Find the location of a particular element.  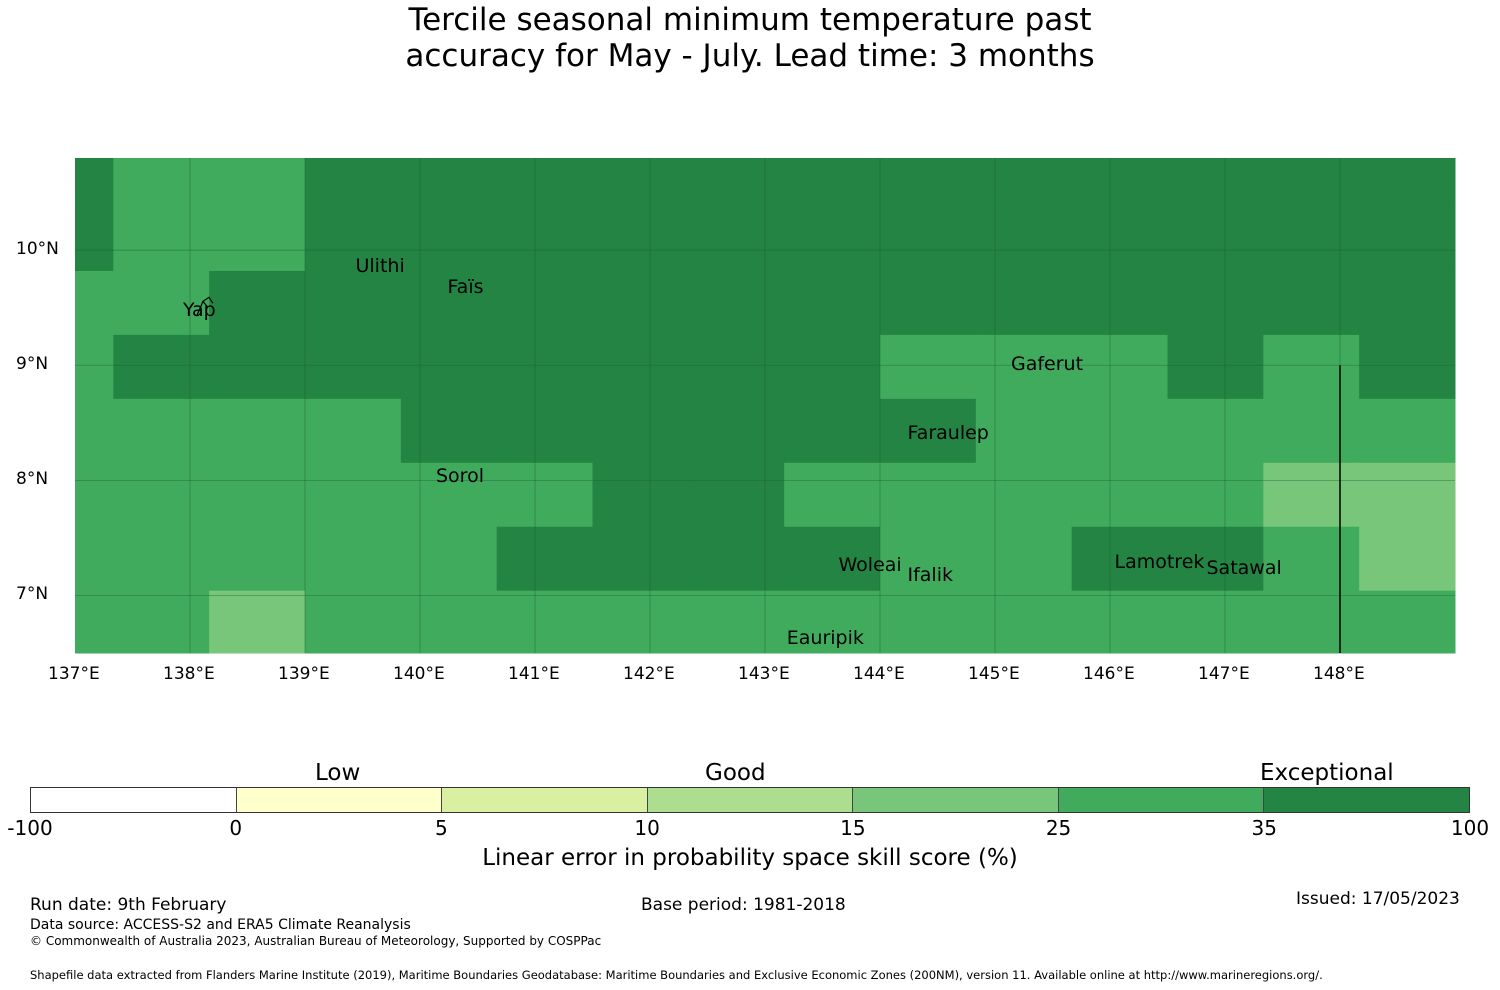

lon-tick-label: 146°E is located at coordinates (1109, 674).